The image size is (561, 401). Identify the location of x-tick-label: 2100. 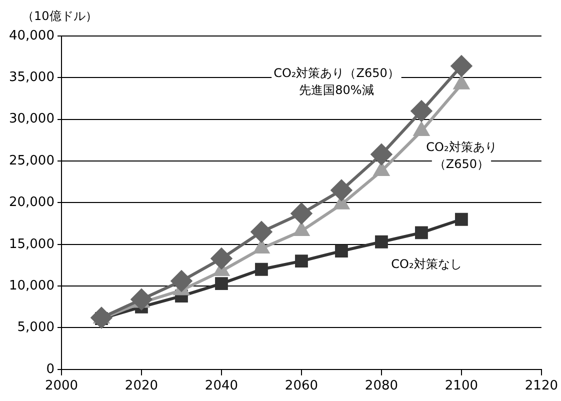
(461, 386).